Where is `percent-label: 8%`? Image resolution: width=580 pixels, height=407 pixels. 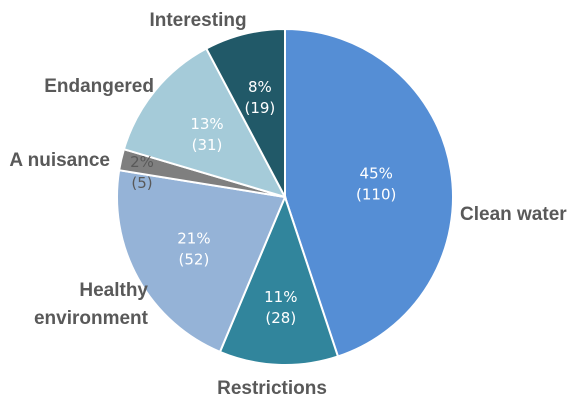
percent-label: 8% is located at coordinates (260, 87).